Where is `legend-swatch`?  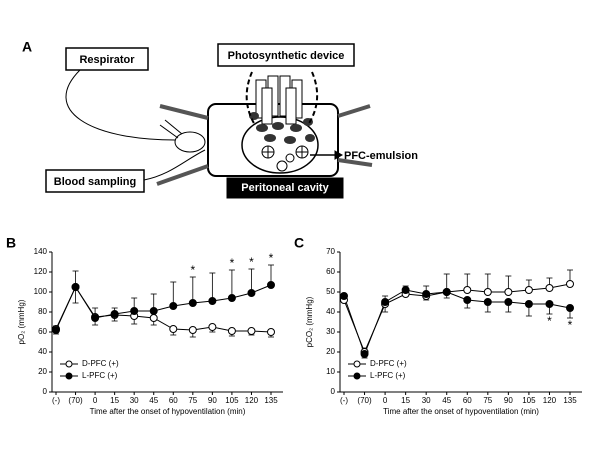
legend-swatch is located at coordinates (69, 364).